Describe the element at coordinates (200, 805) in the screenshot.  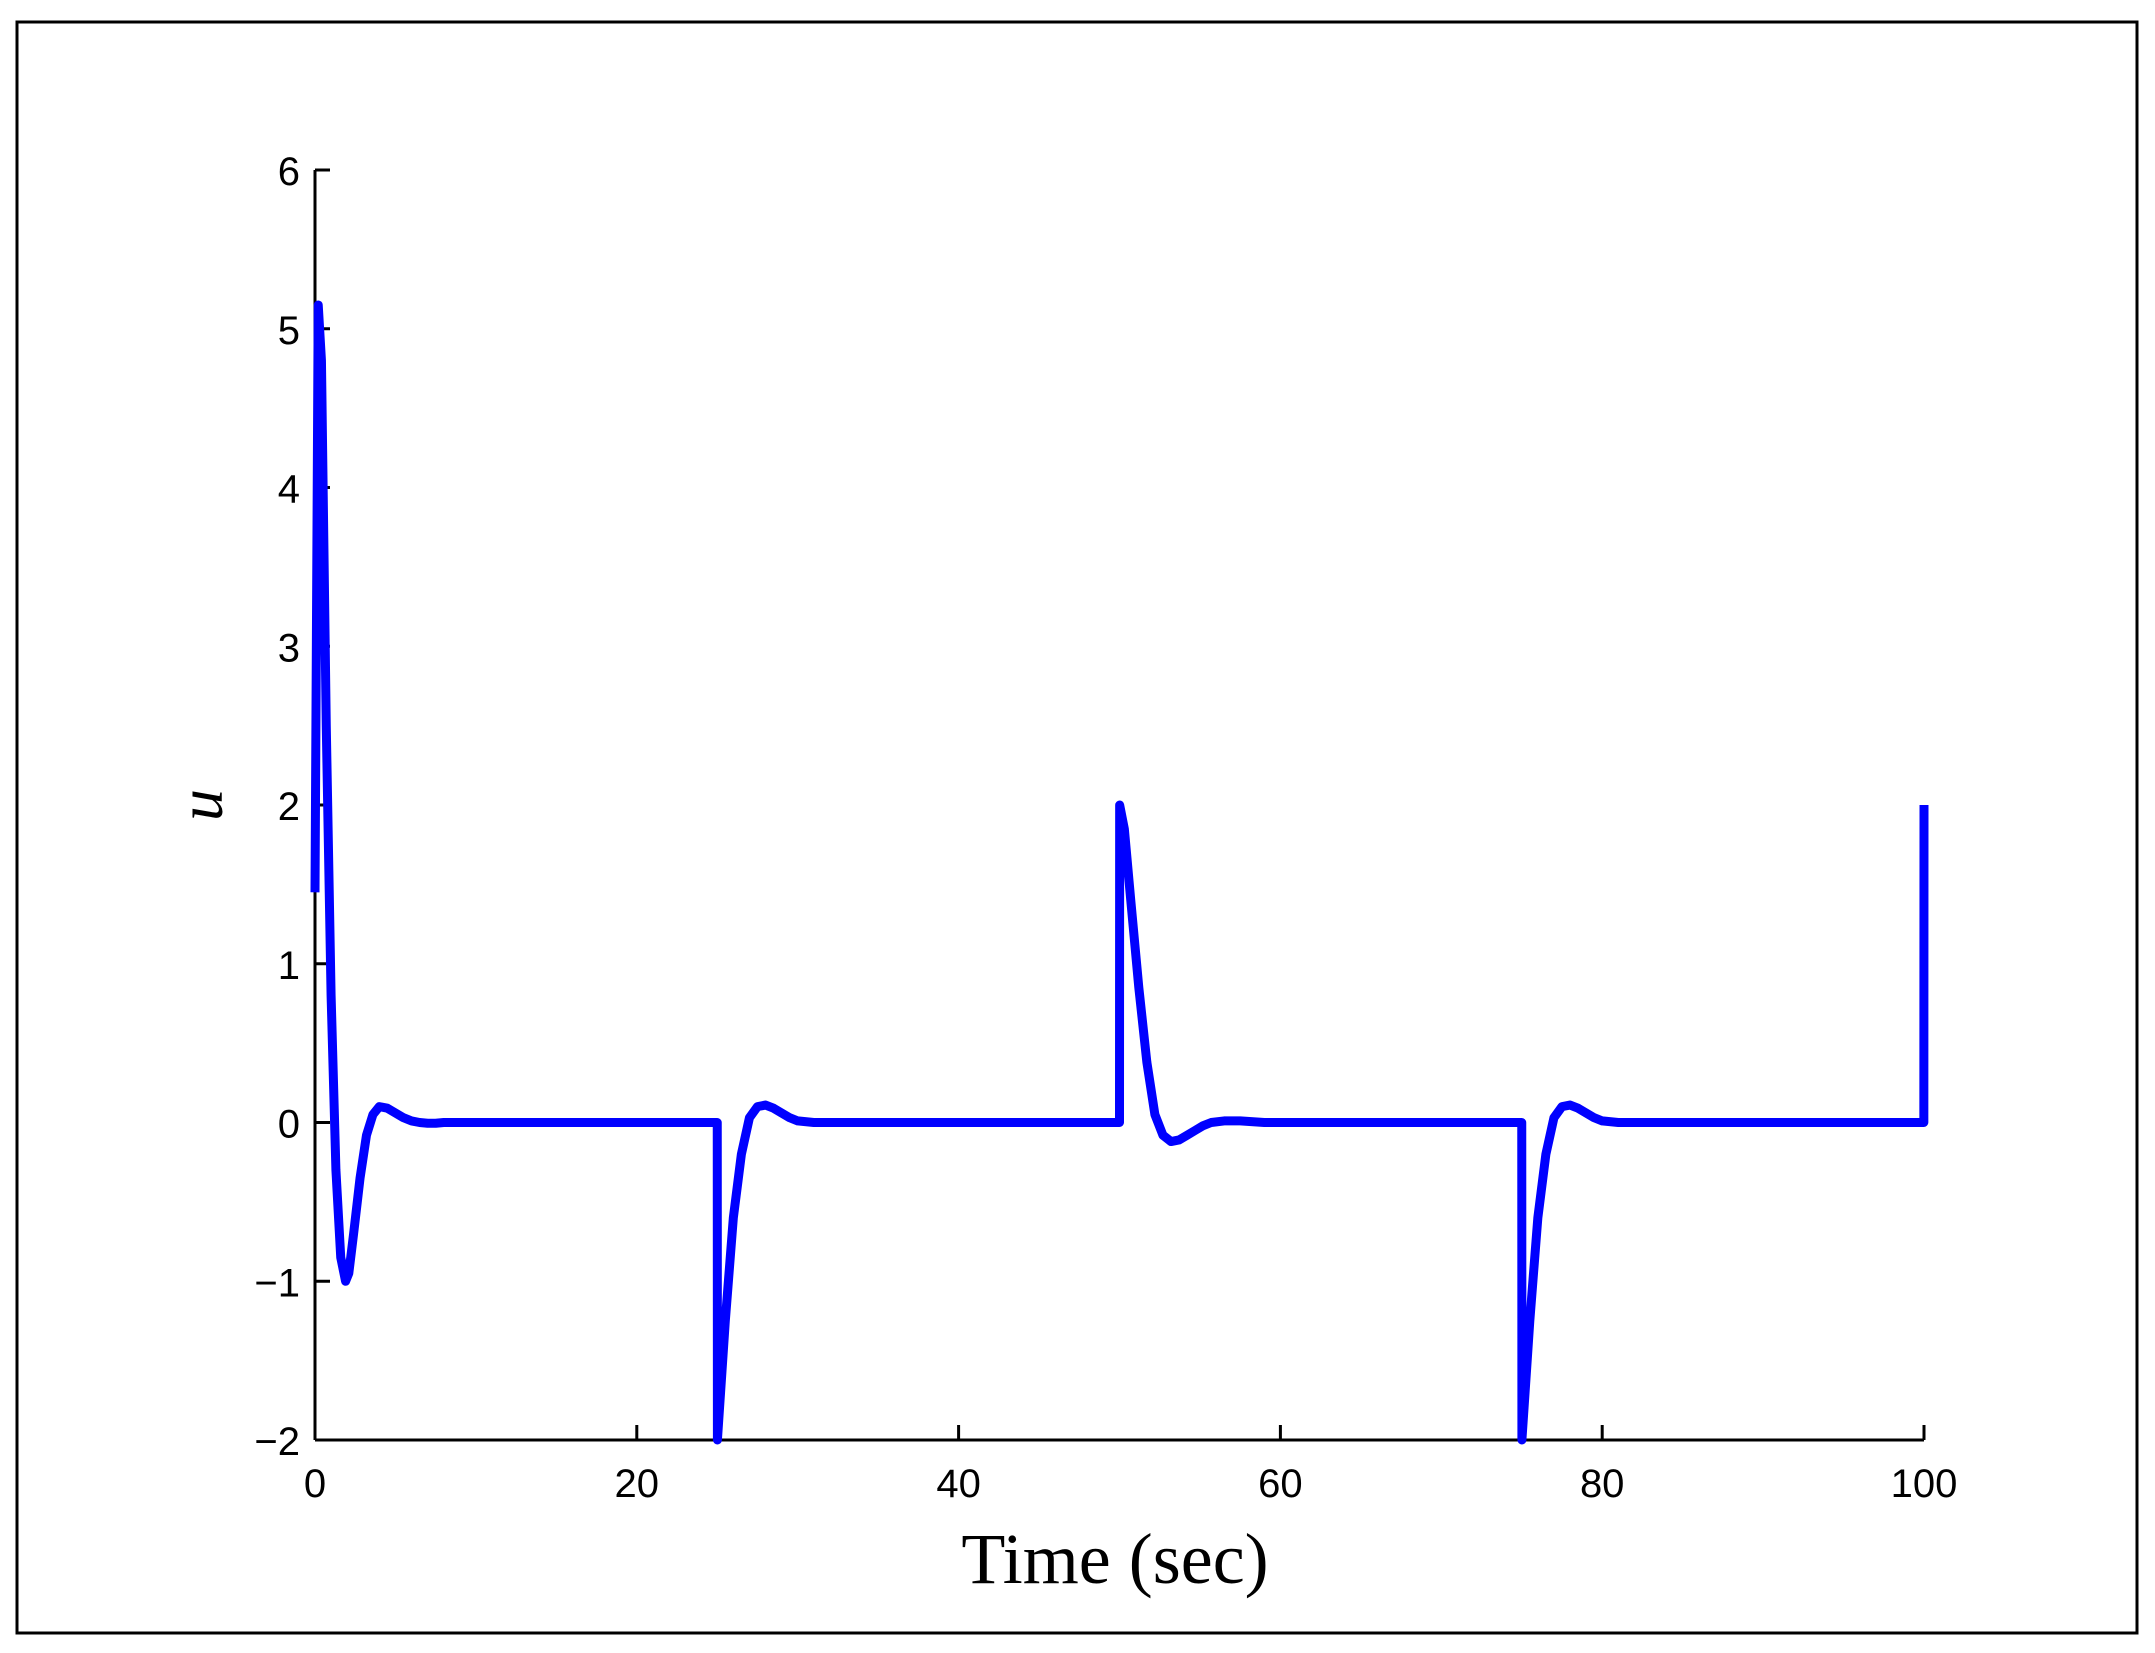
I see `y-axis-title: u` at that location.